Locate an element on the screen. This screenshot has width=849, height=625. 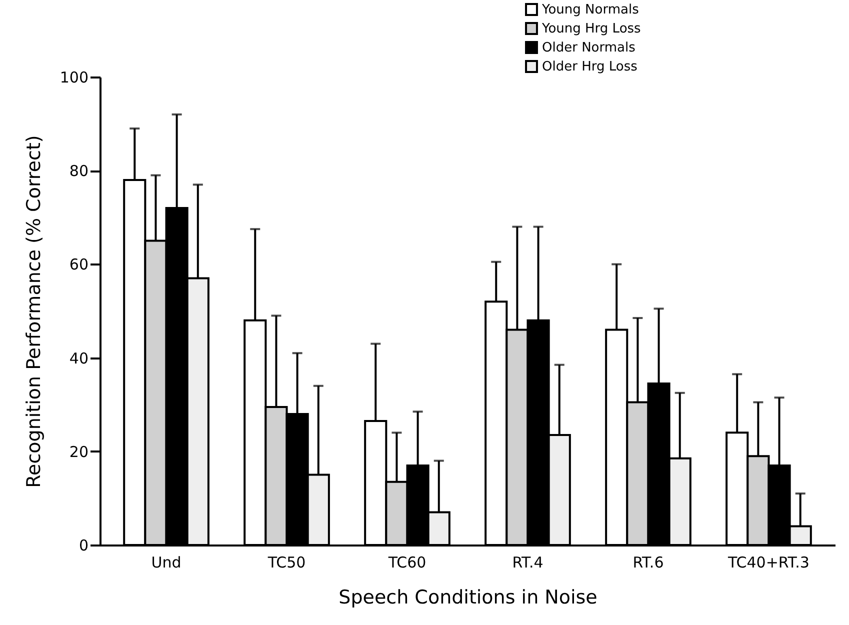
y-tick-label: 40 is located at coordinates (78, 358).